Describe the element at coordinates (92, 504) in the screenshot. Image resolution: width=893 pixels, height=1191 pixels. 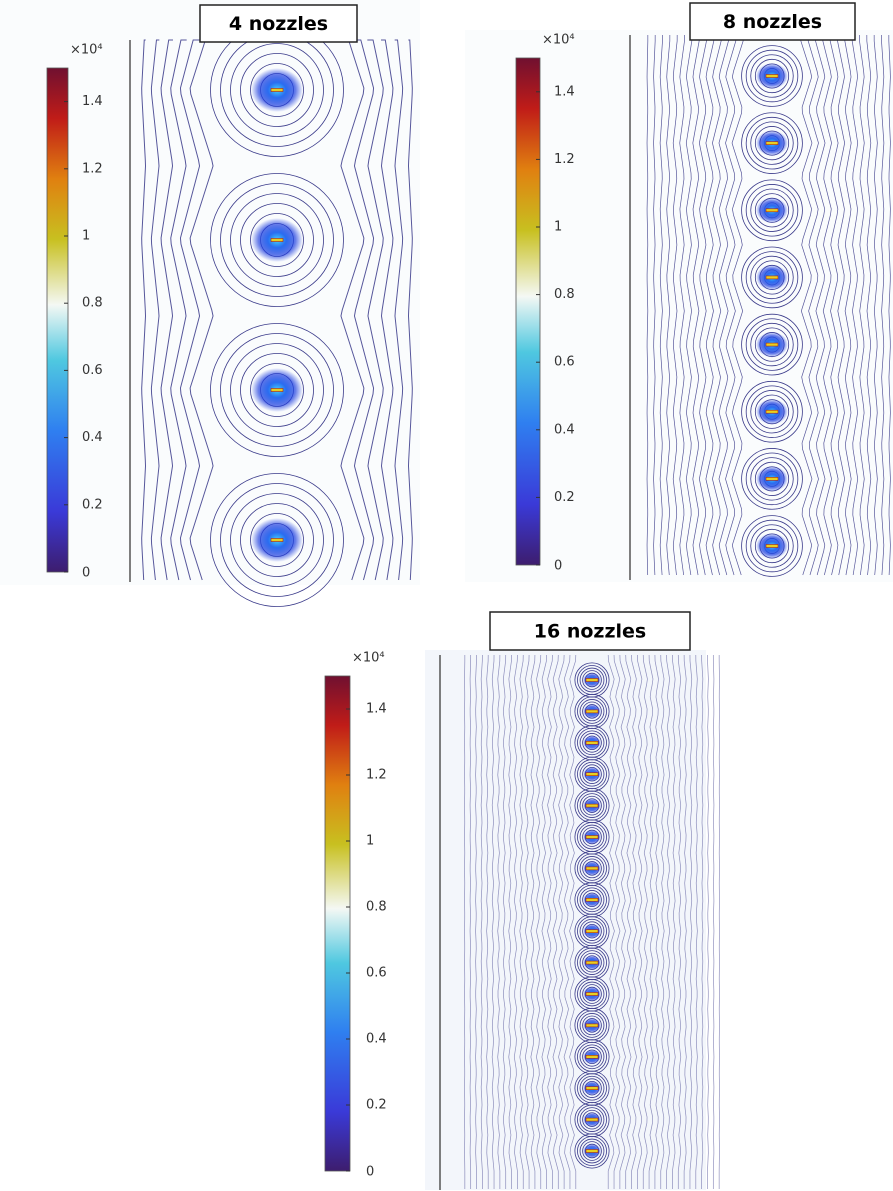
I see `colorbar-tick-label: 0.2` at that location.